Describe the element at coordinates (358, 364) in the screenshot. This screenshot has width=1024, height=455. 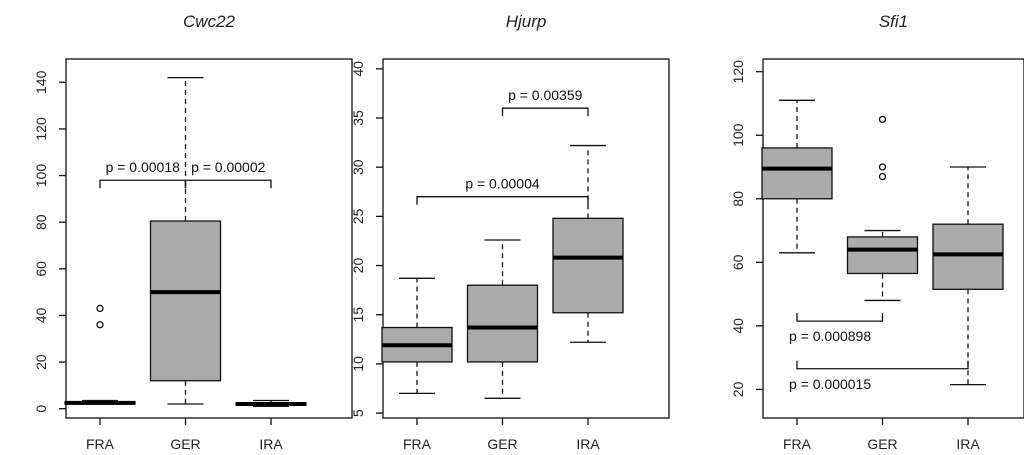
I see `y-tick-label: 10` at that location.